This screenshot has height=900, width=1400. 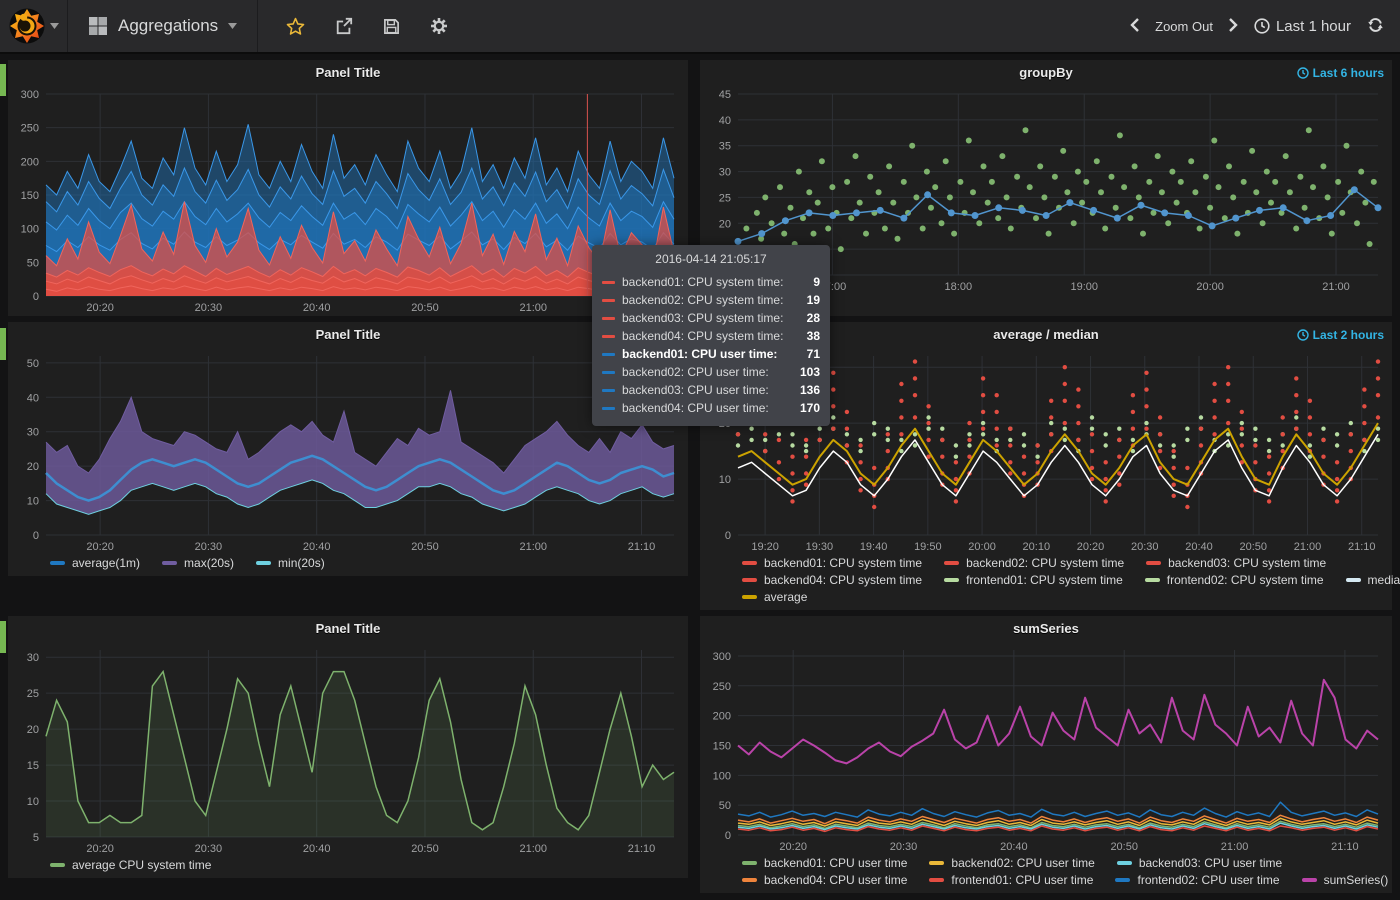 What do you see at coordinates (1234, 580) in the screenshot?
I see `legend-item: frontend02: CPU system time` at bounding box center [1234, 580].